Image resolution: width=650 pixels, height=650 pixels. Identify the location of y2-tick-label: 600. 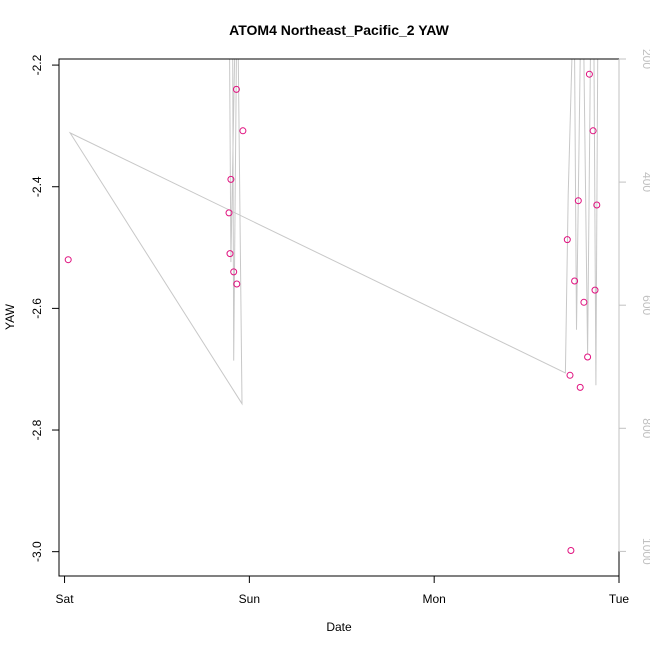
(645, 305).